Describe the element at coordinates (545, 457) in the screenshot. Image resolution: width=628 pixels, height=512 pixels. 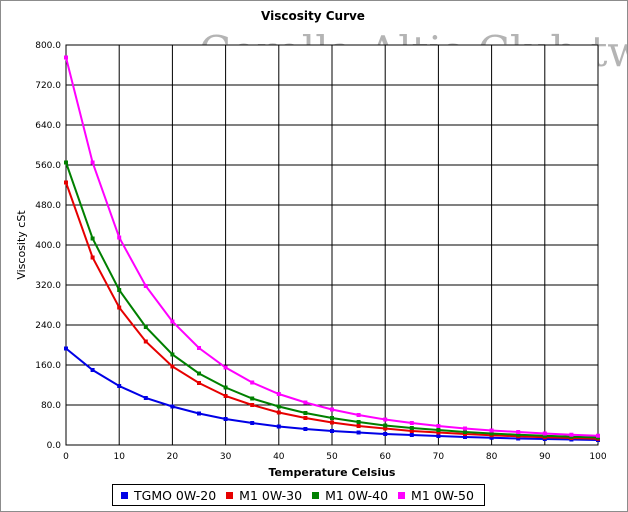
I see `x-tick-label: 90` at that location.